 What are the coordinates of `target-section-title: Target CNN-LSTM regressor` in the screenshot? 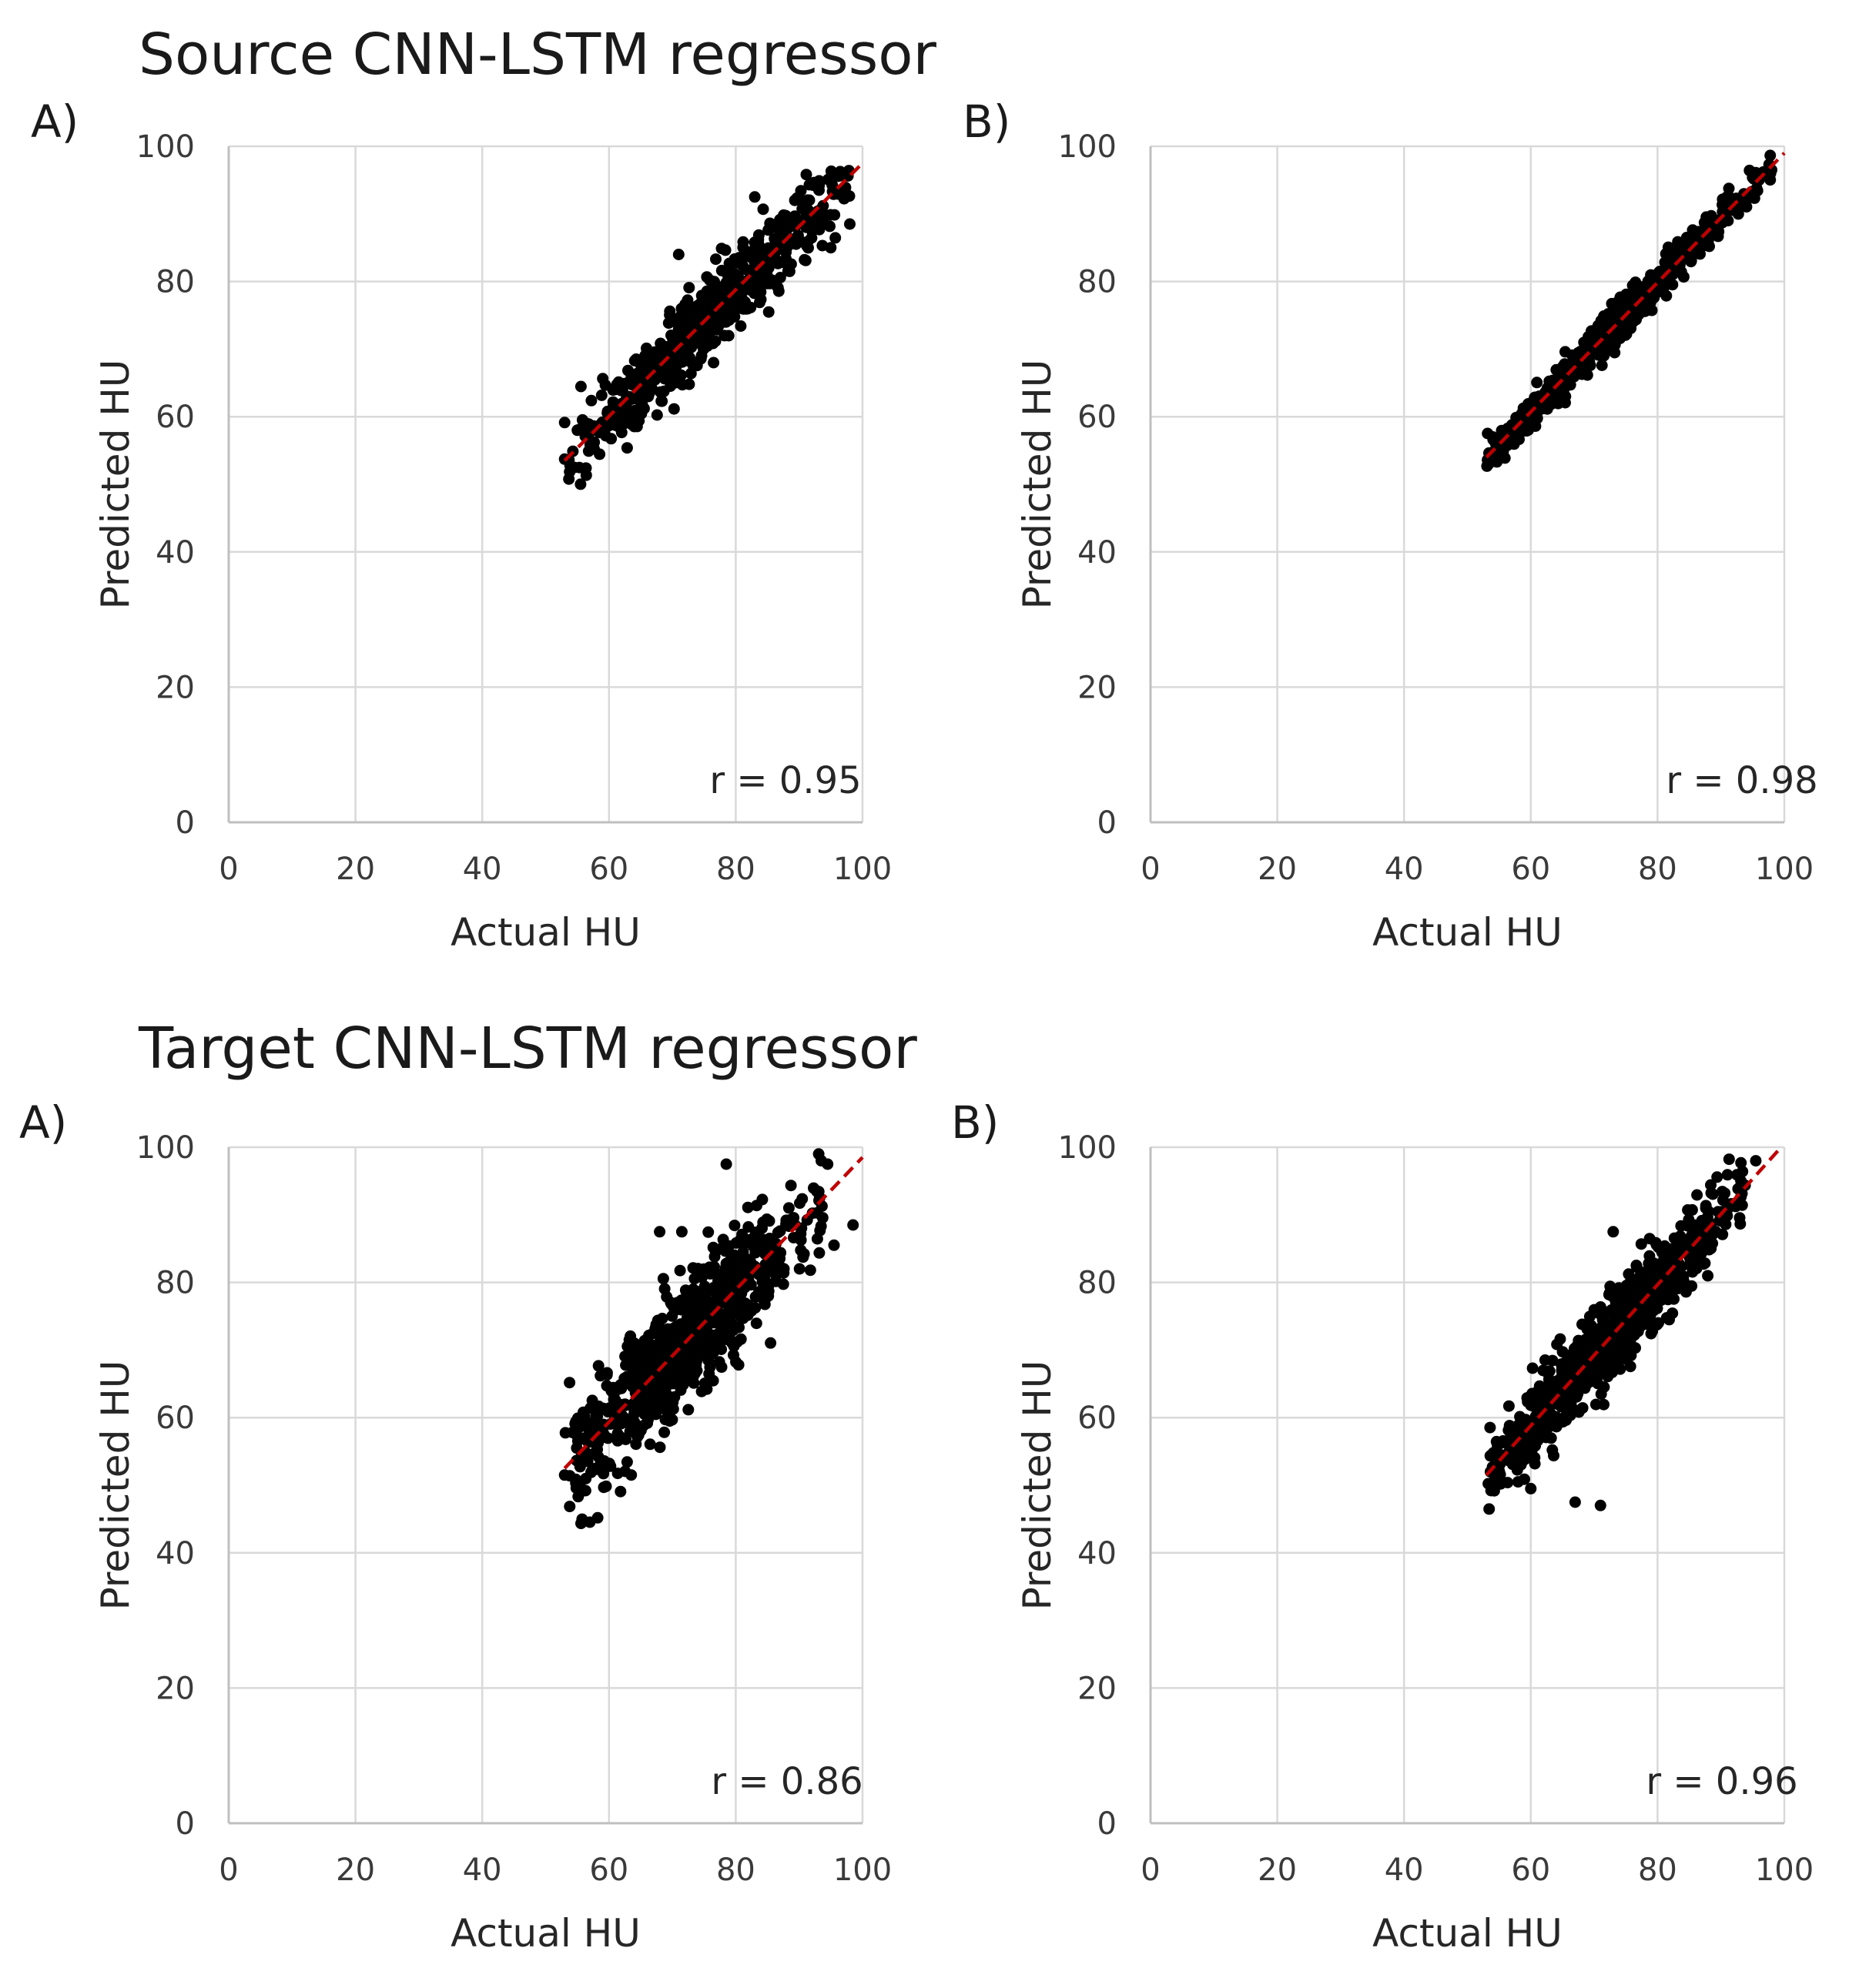 It's located at (527, 1049).